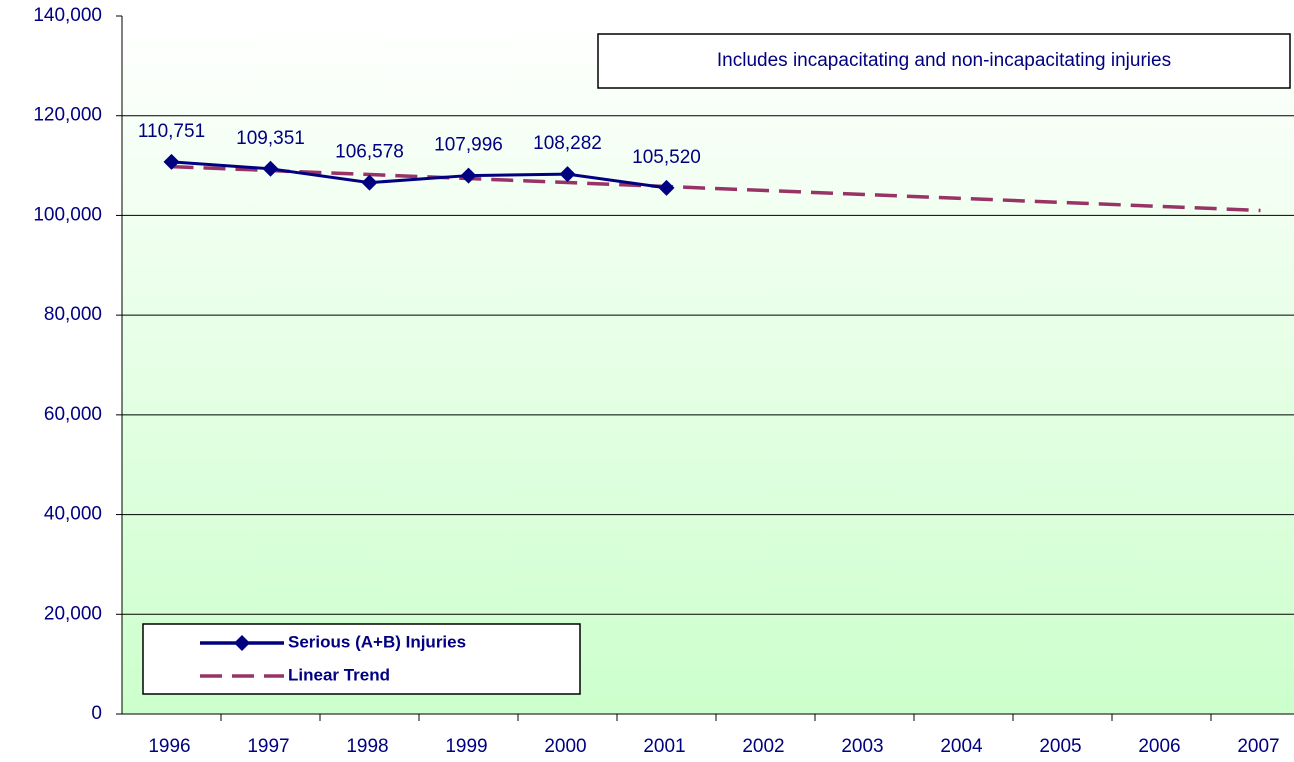  Describe the element at coordinates (377, 641) in the screenshot. I see `legend-label: Serious (A+B) Injuries` at that location.